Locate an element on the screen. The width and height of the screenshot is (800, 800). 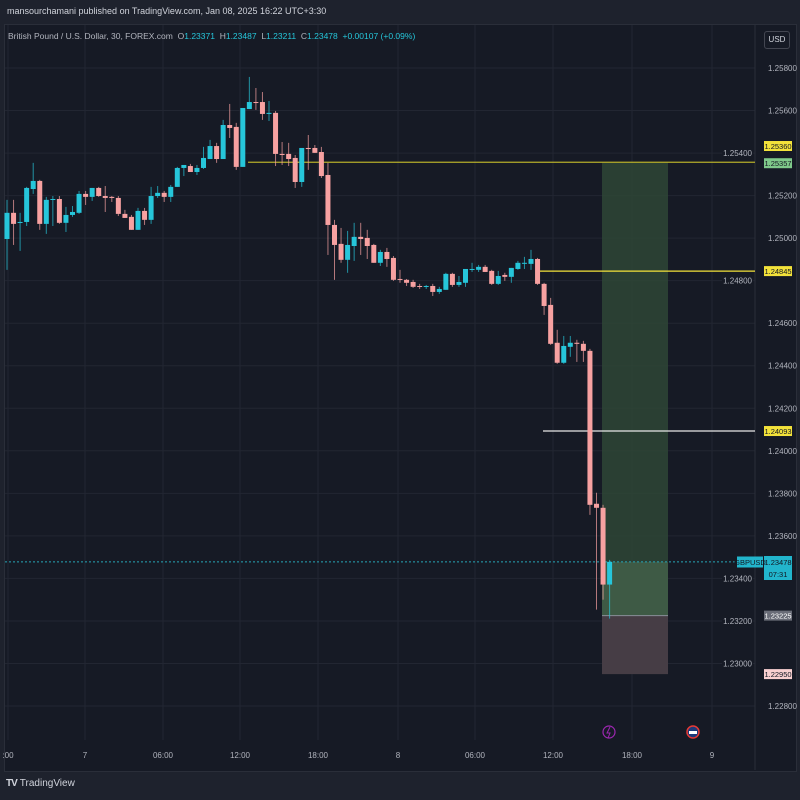
price-tick-label: 1.23400 is located at coordinates (737, 578).